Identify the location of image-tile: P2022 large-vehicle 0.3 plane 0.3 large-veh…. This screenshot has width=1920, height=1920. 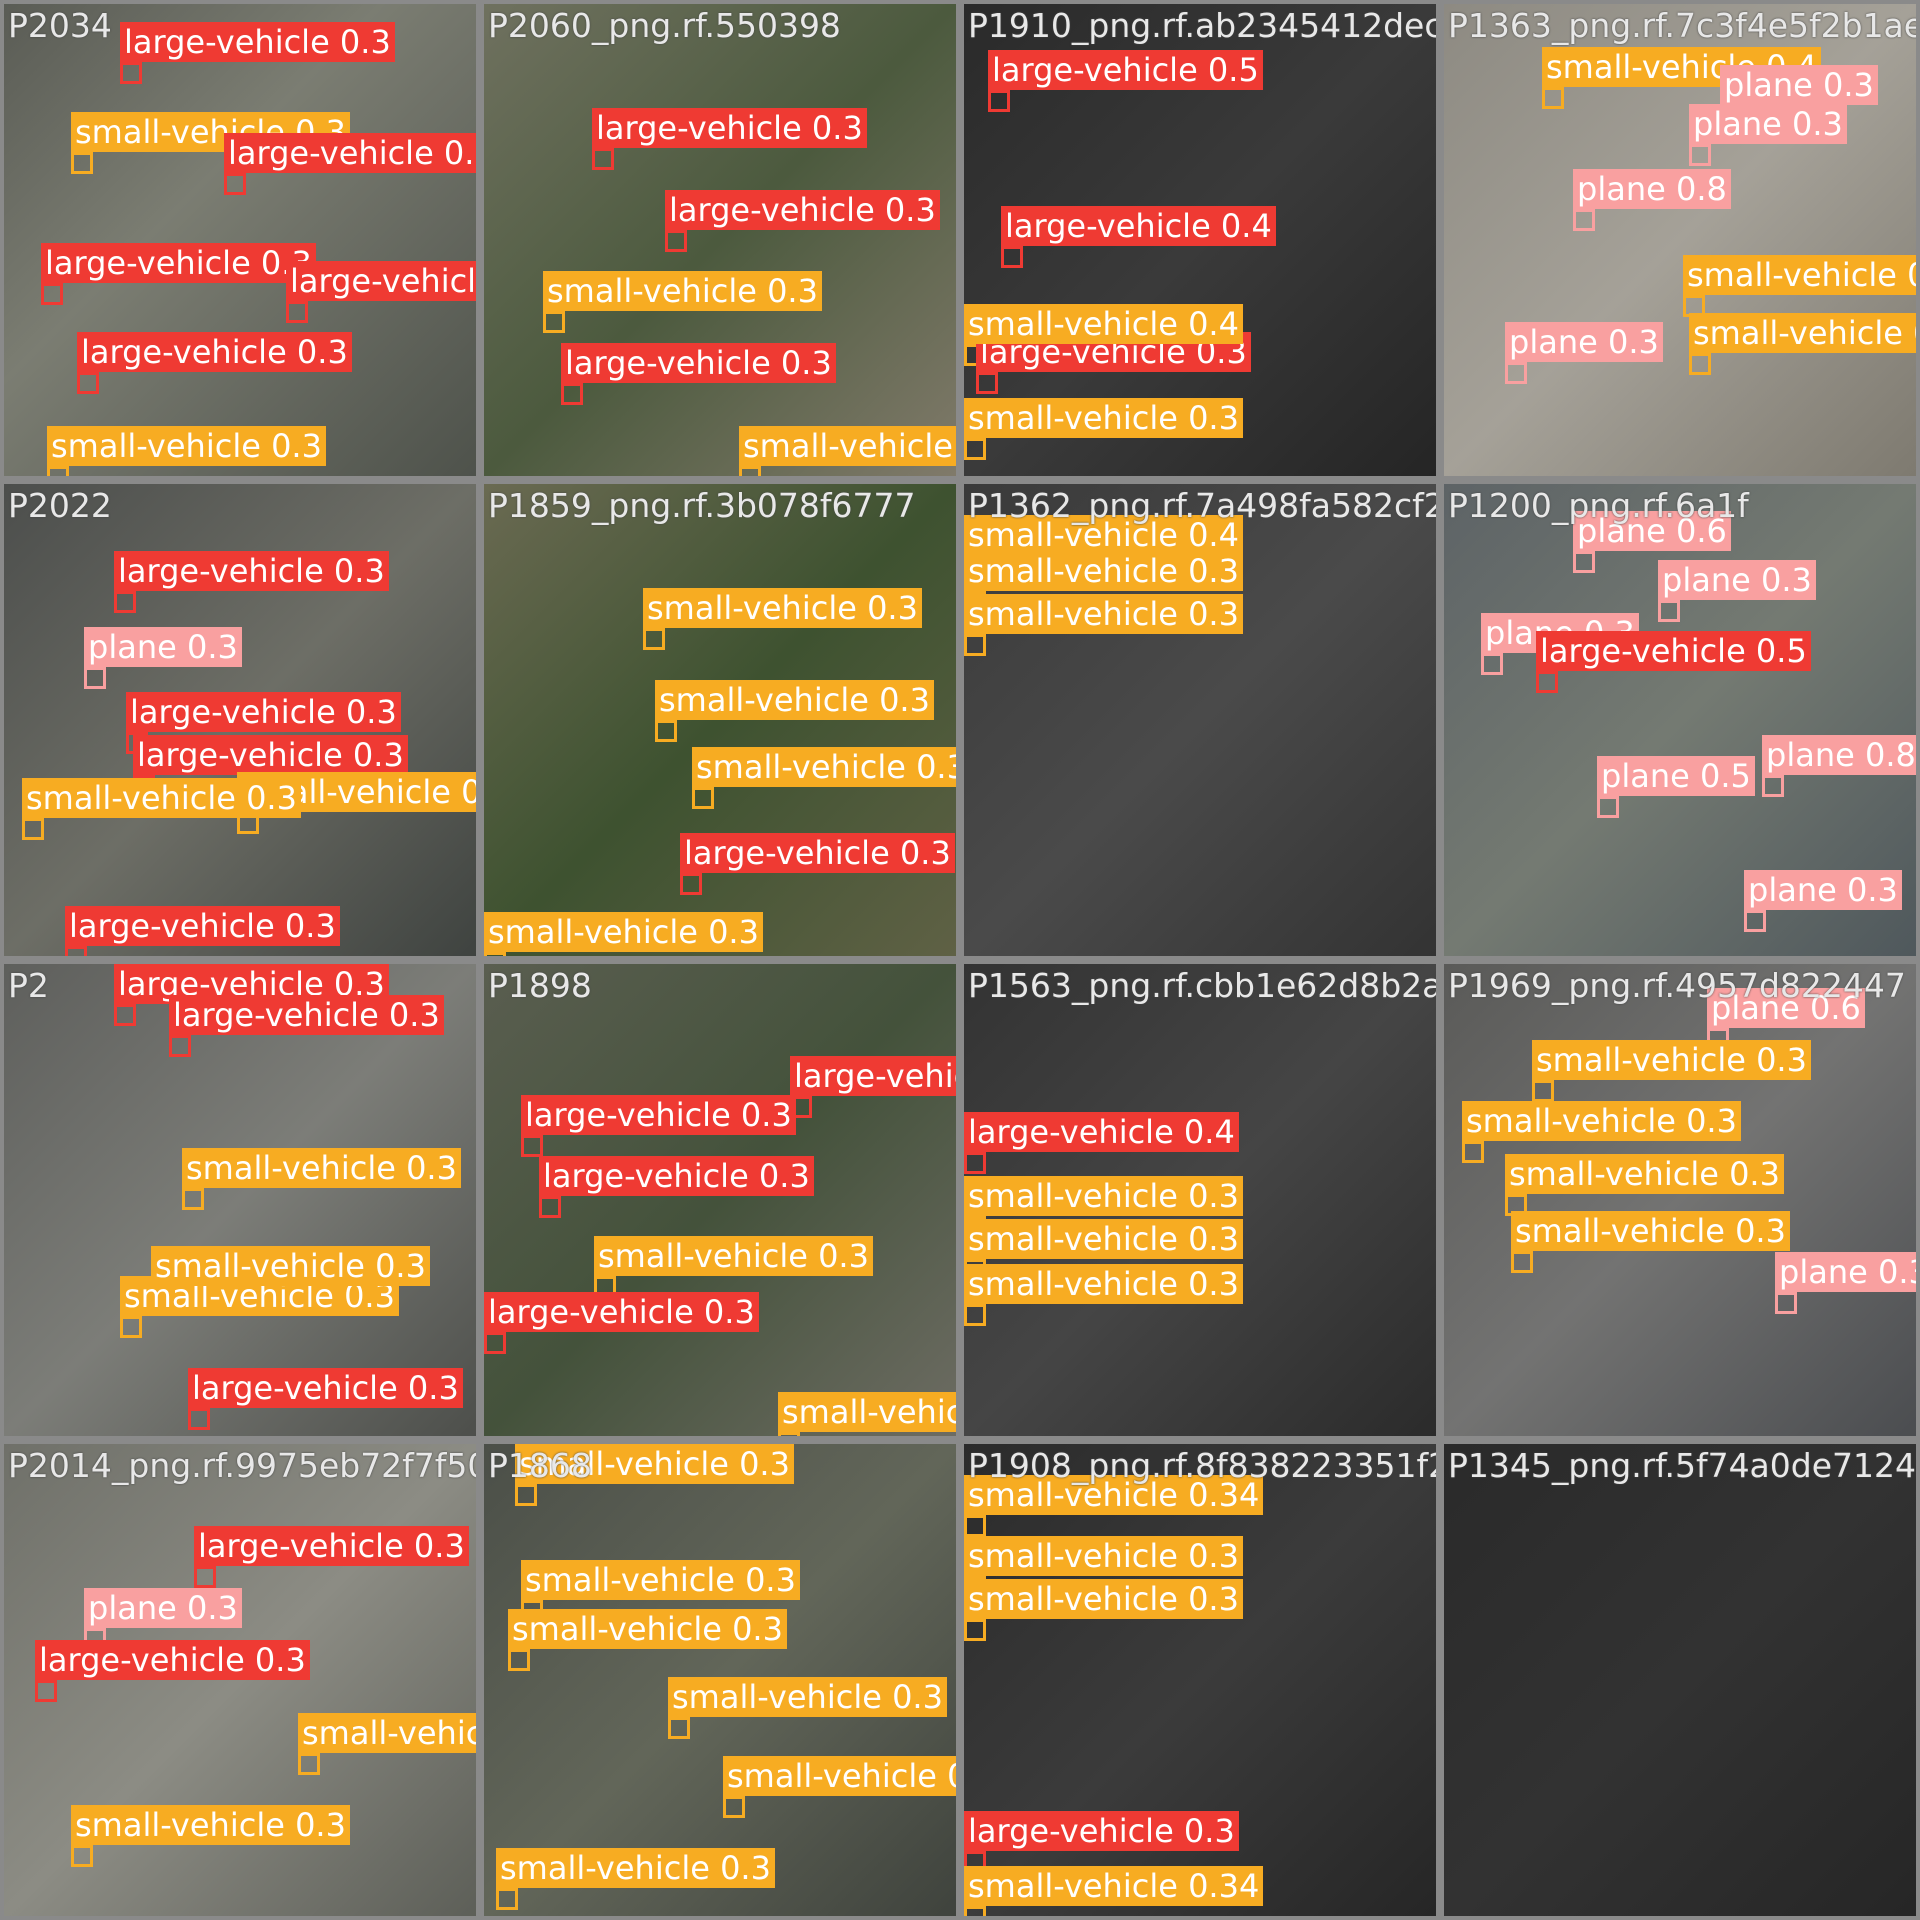
(240, 720).